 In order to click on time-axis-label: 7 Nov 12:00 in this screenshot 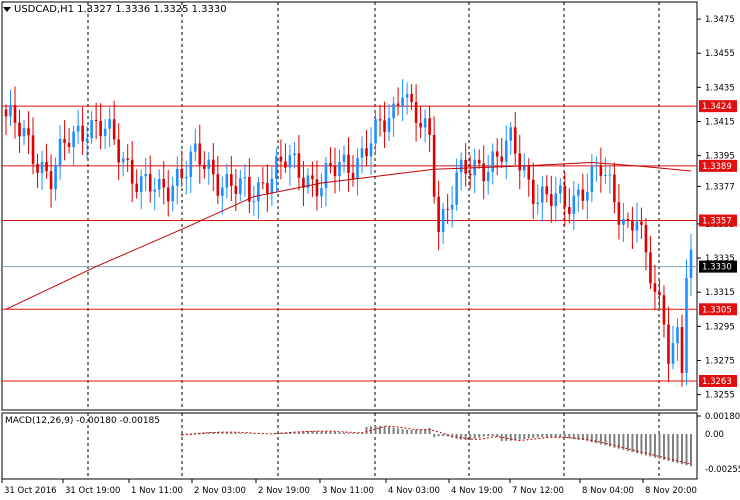, I will do `click(538, 491)`.